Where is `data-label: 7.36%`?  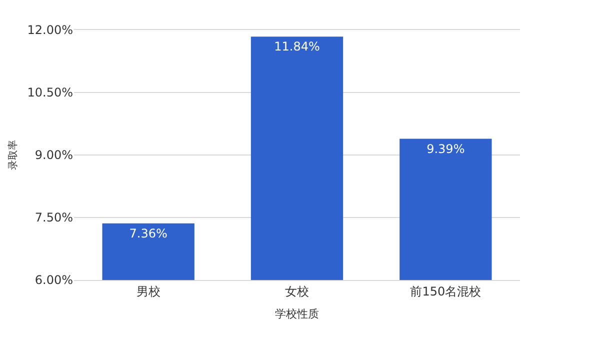
data-label: 7.36% is located at coordinates (148, 233).